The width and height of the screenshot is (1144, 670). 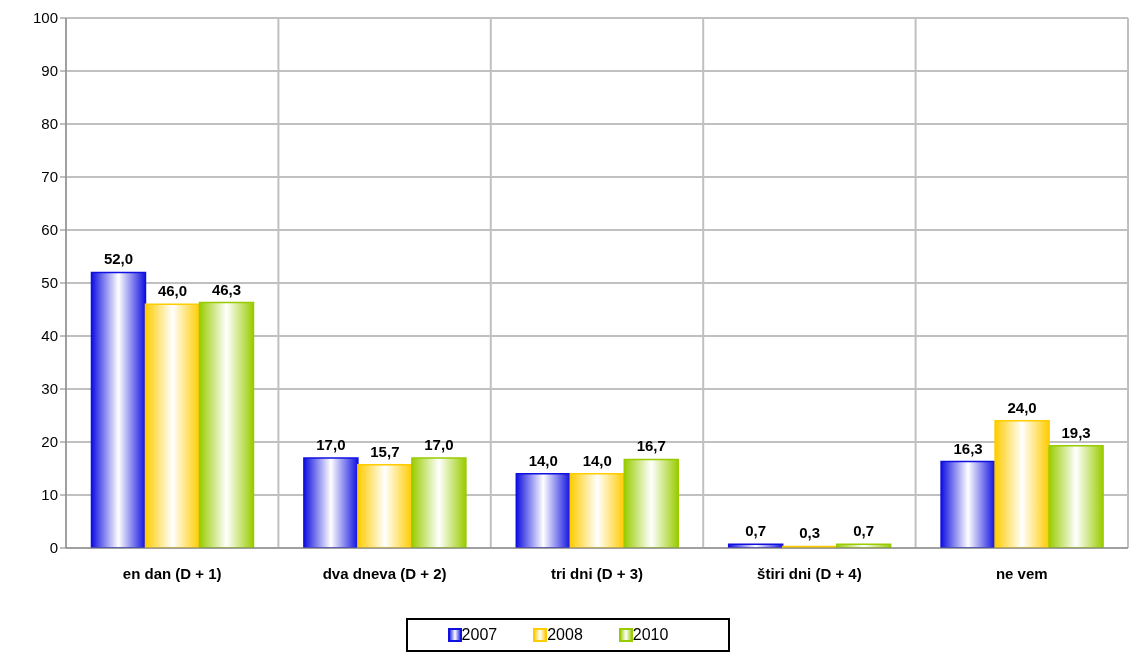 I want to click on data-label: 16,7, so click(x=651, y=446).